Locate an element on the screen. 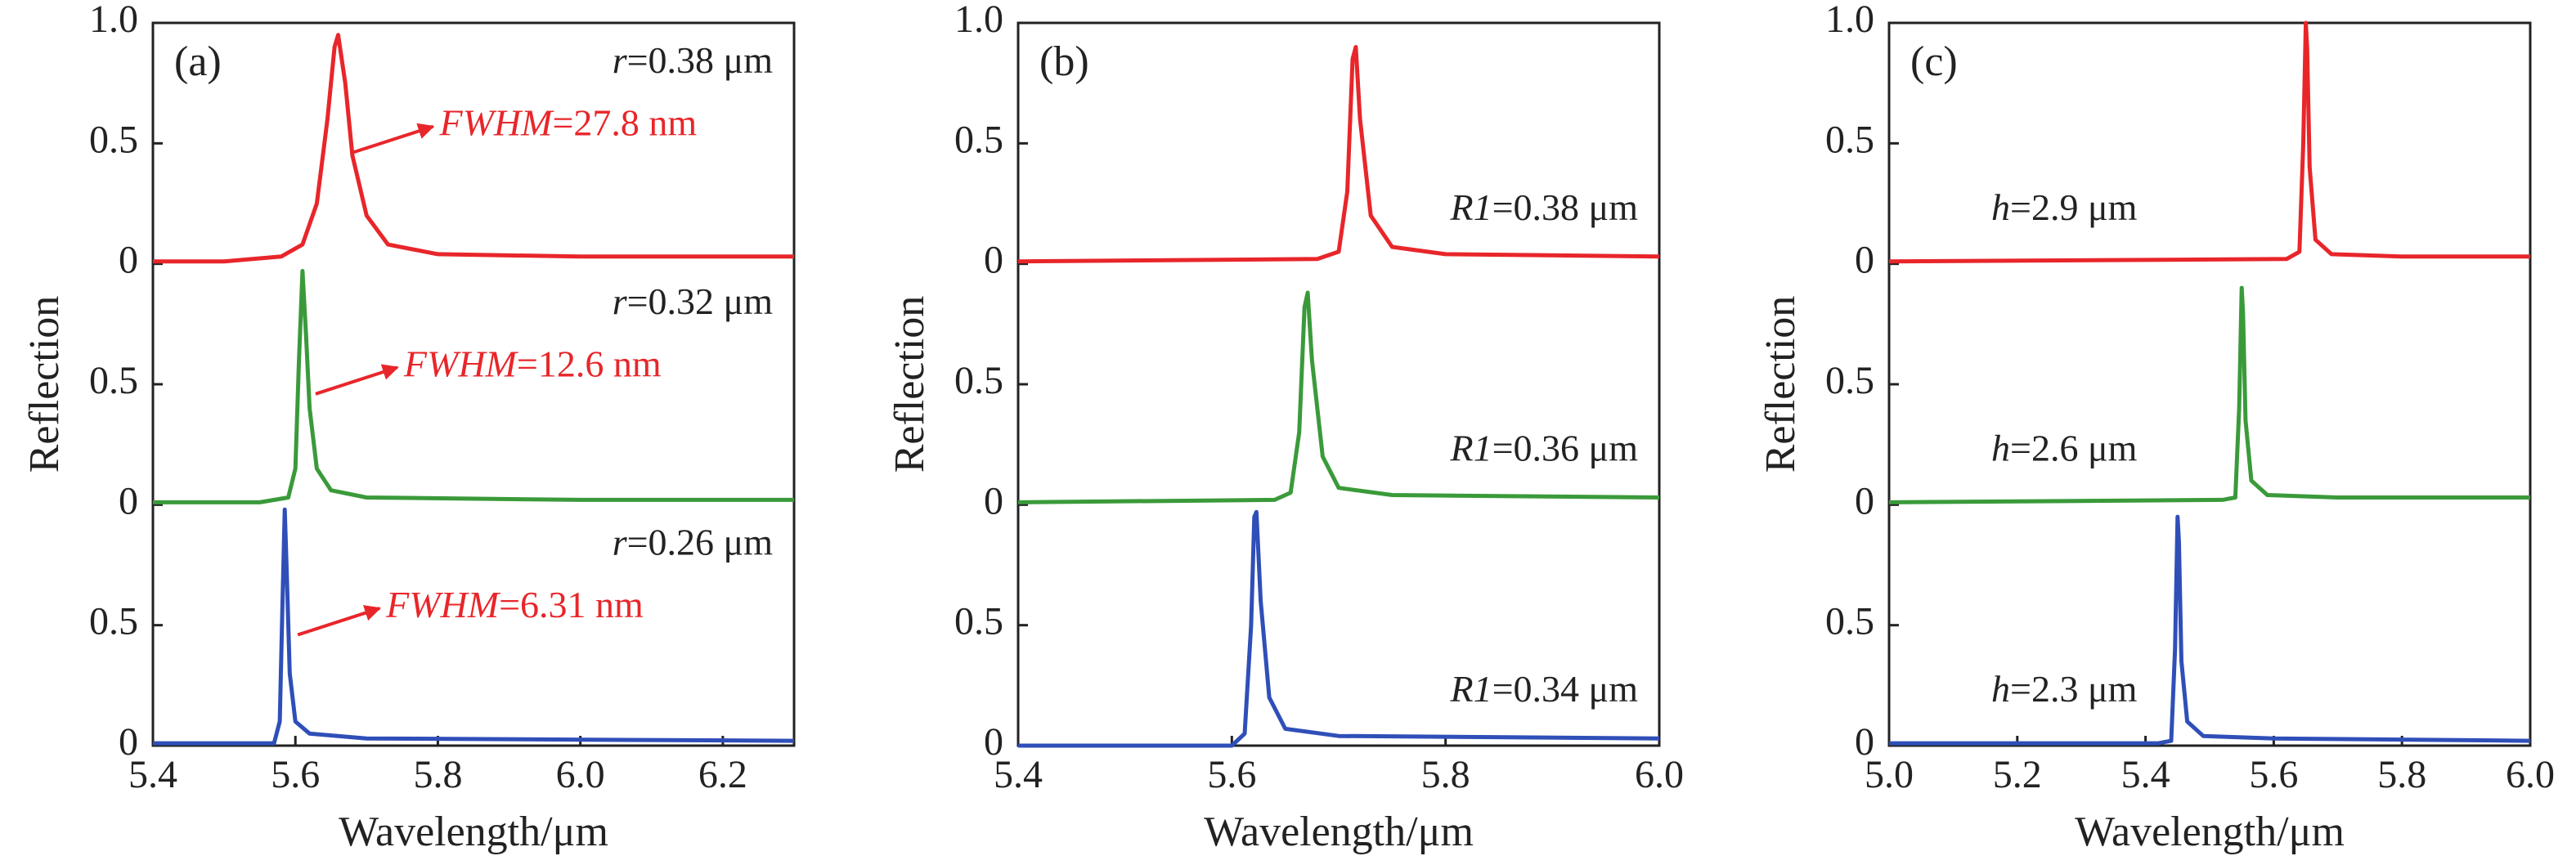 Image resolution: width=2576 pixels, height=865 pixels. series-label: R1=0.36 μm is located at coordinates (1544, 448).